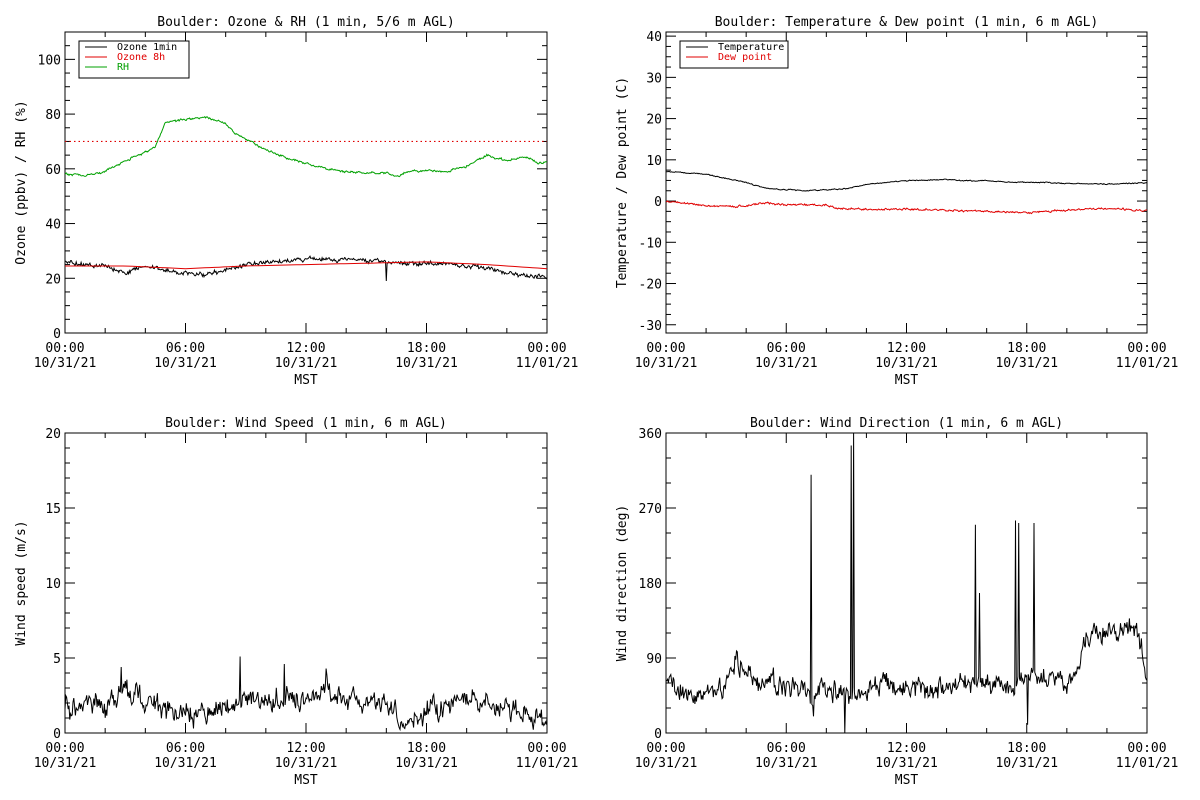 Image resolution: width=1200 pixels, height=800 pixels. What do you see at coordinates (147, 47) in the screenshot?
I see `legend-label: Ozone 1min` at bounding box center [147, 47].